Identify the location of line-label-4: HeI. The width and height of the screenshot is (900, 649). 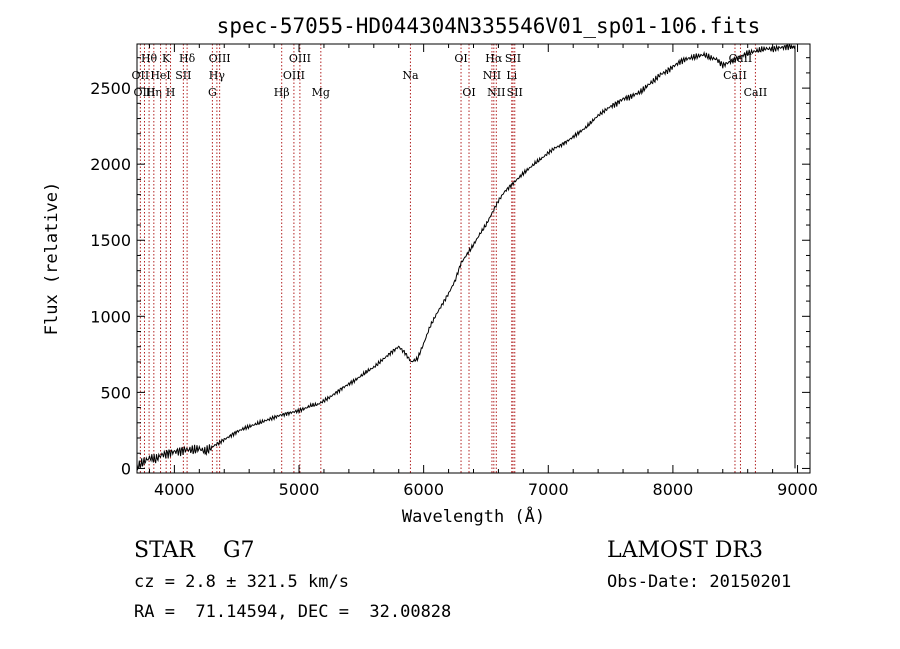
(160, 75).